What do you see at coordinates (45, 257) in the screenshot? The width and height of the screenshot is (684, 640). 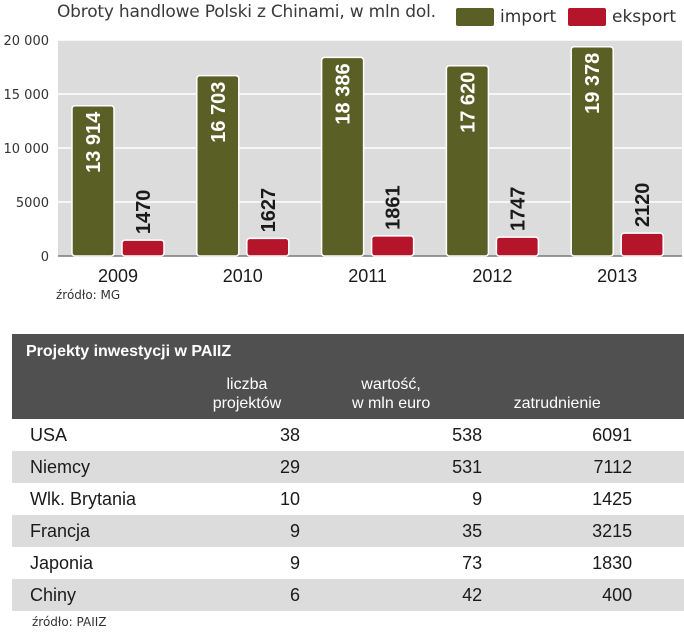 I see `y-tick-label: 0` at bounding box center [45, 257].